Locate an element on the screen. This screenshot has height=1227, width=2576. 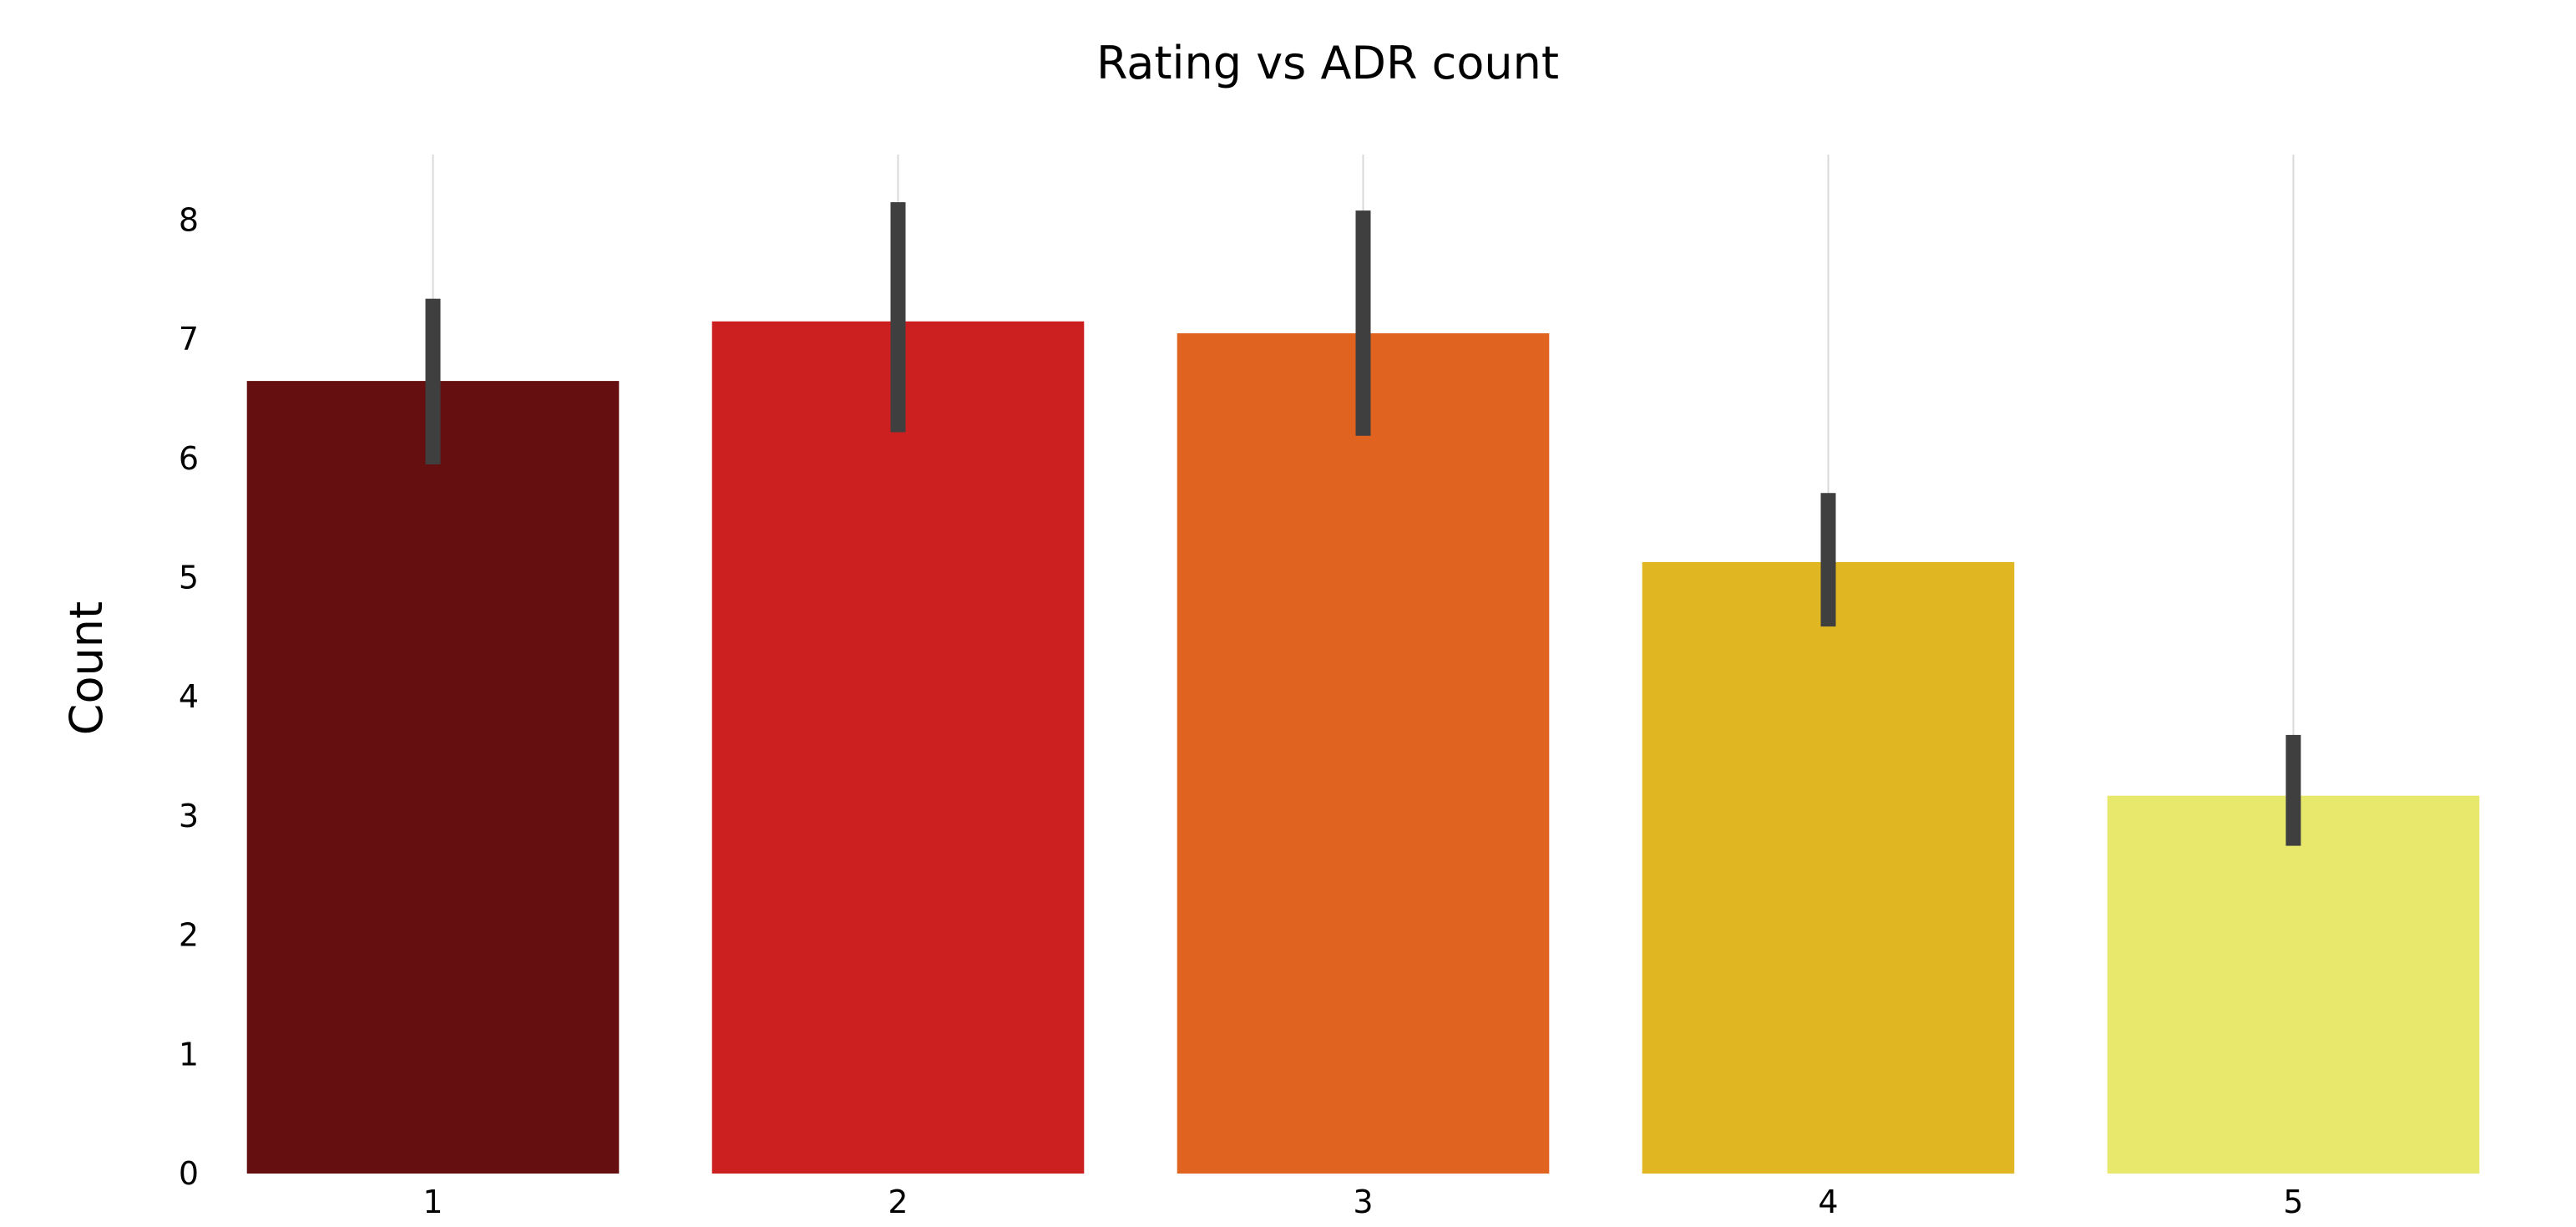
chart-title: Rating vs ADR count is located at coordinates (1327, 63).